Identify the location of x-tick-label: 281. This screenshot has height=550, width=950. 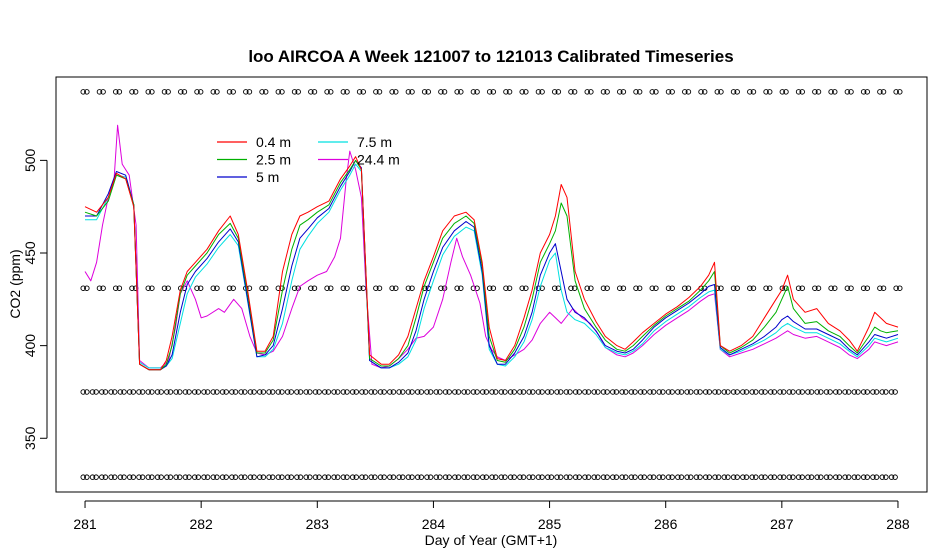
(85, 524).